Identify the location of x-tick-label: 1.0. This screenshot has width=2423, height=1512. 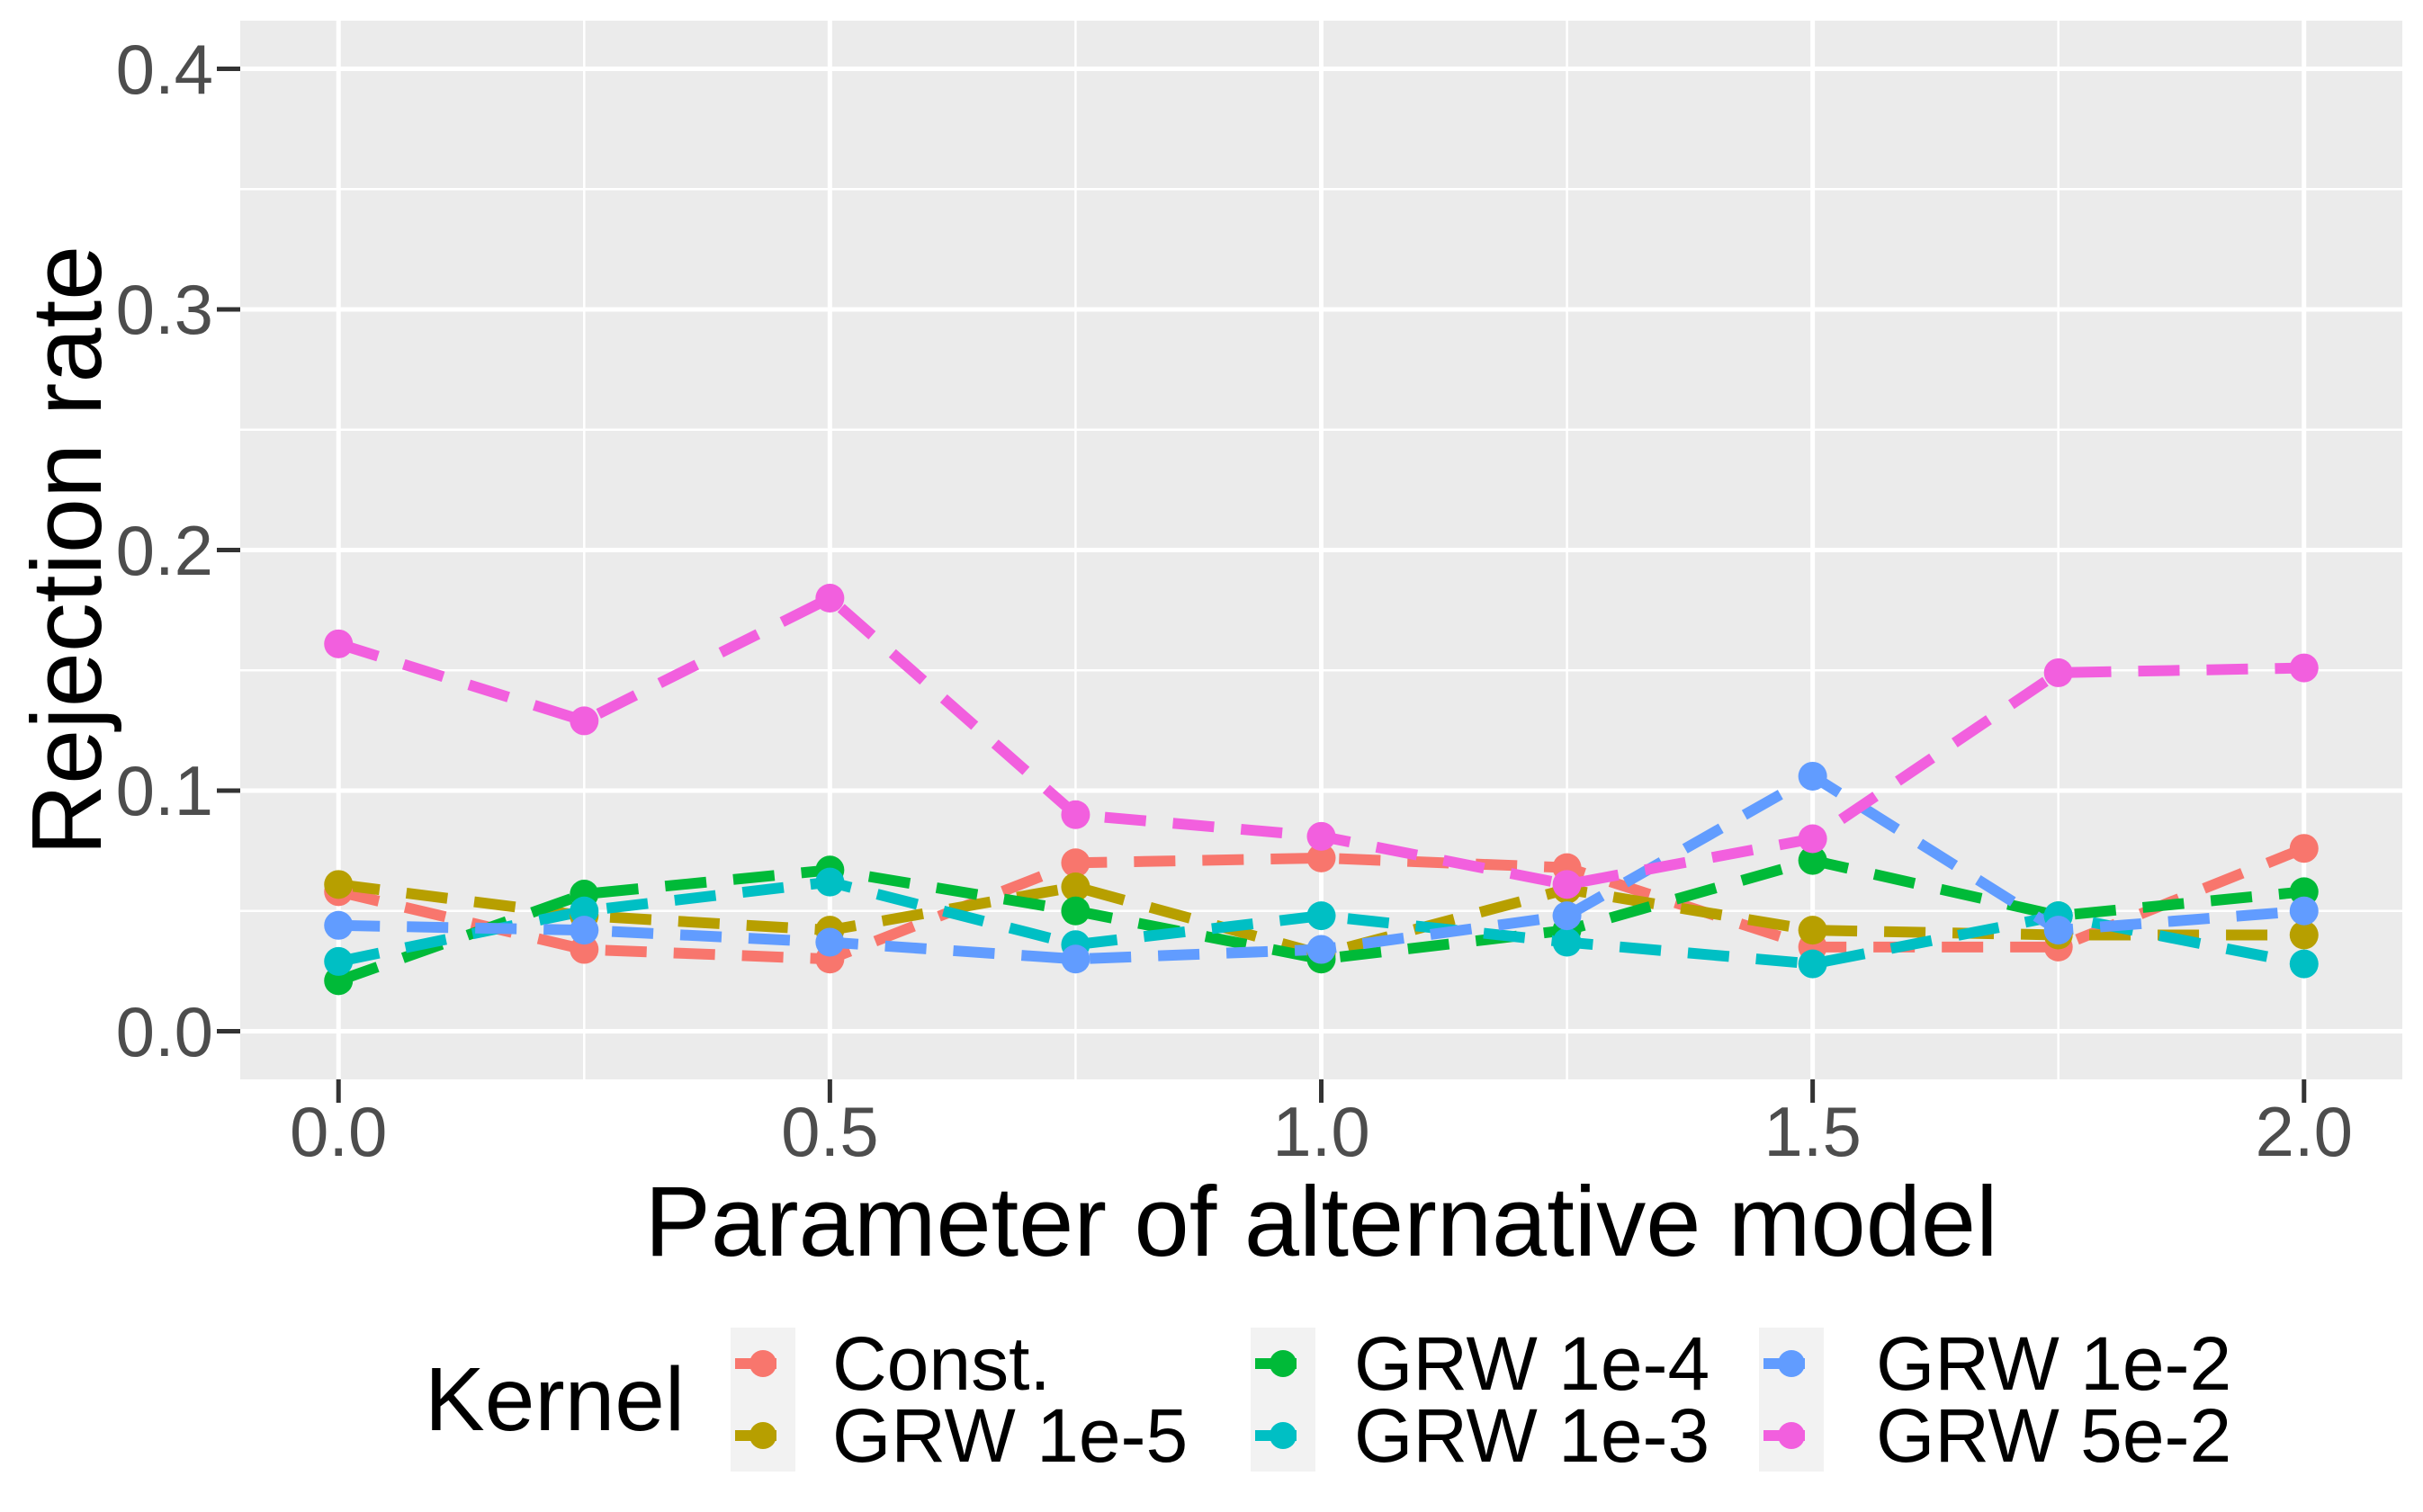
(1321, 1131).